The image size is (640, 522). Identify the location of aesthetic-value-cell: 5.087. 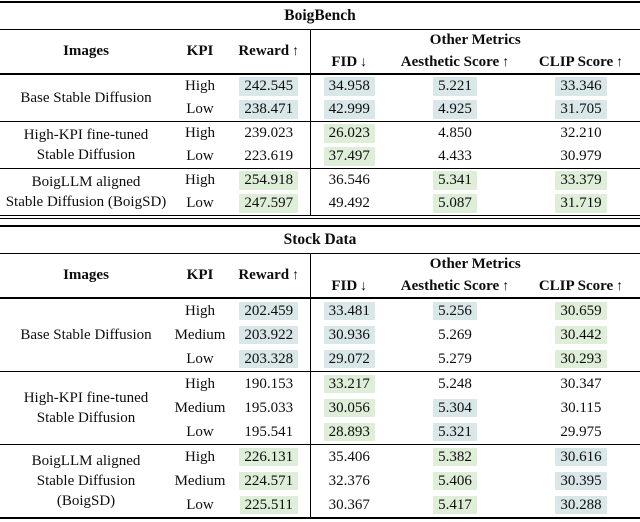
(455, 204).